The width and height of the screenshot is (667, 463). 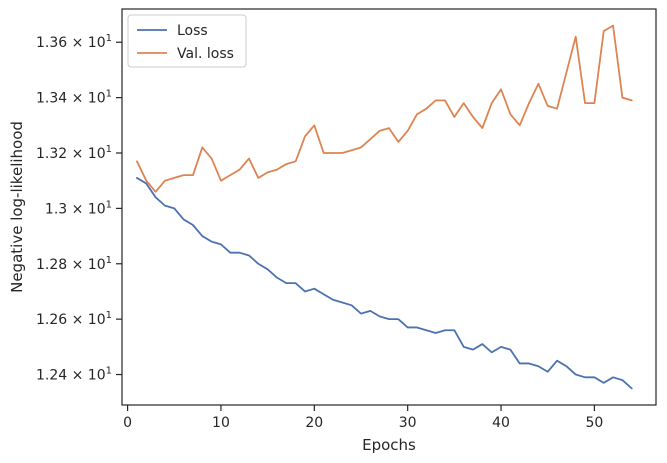 I want to click on x-tick-label: 30, so click(x=408, y=423).